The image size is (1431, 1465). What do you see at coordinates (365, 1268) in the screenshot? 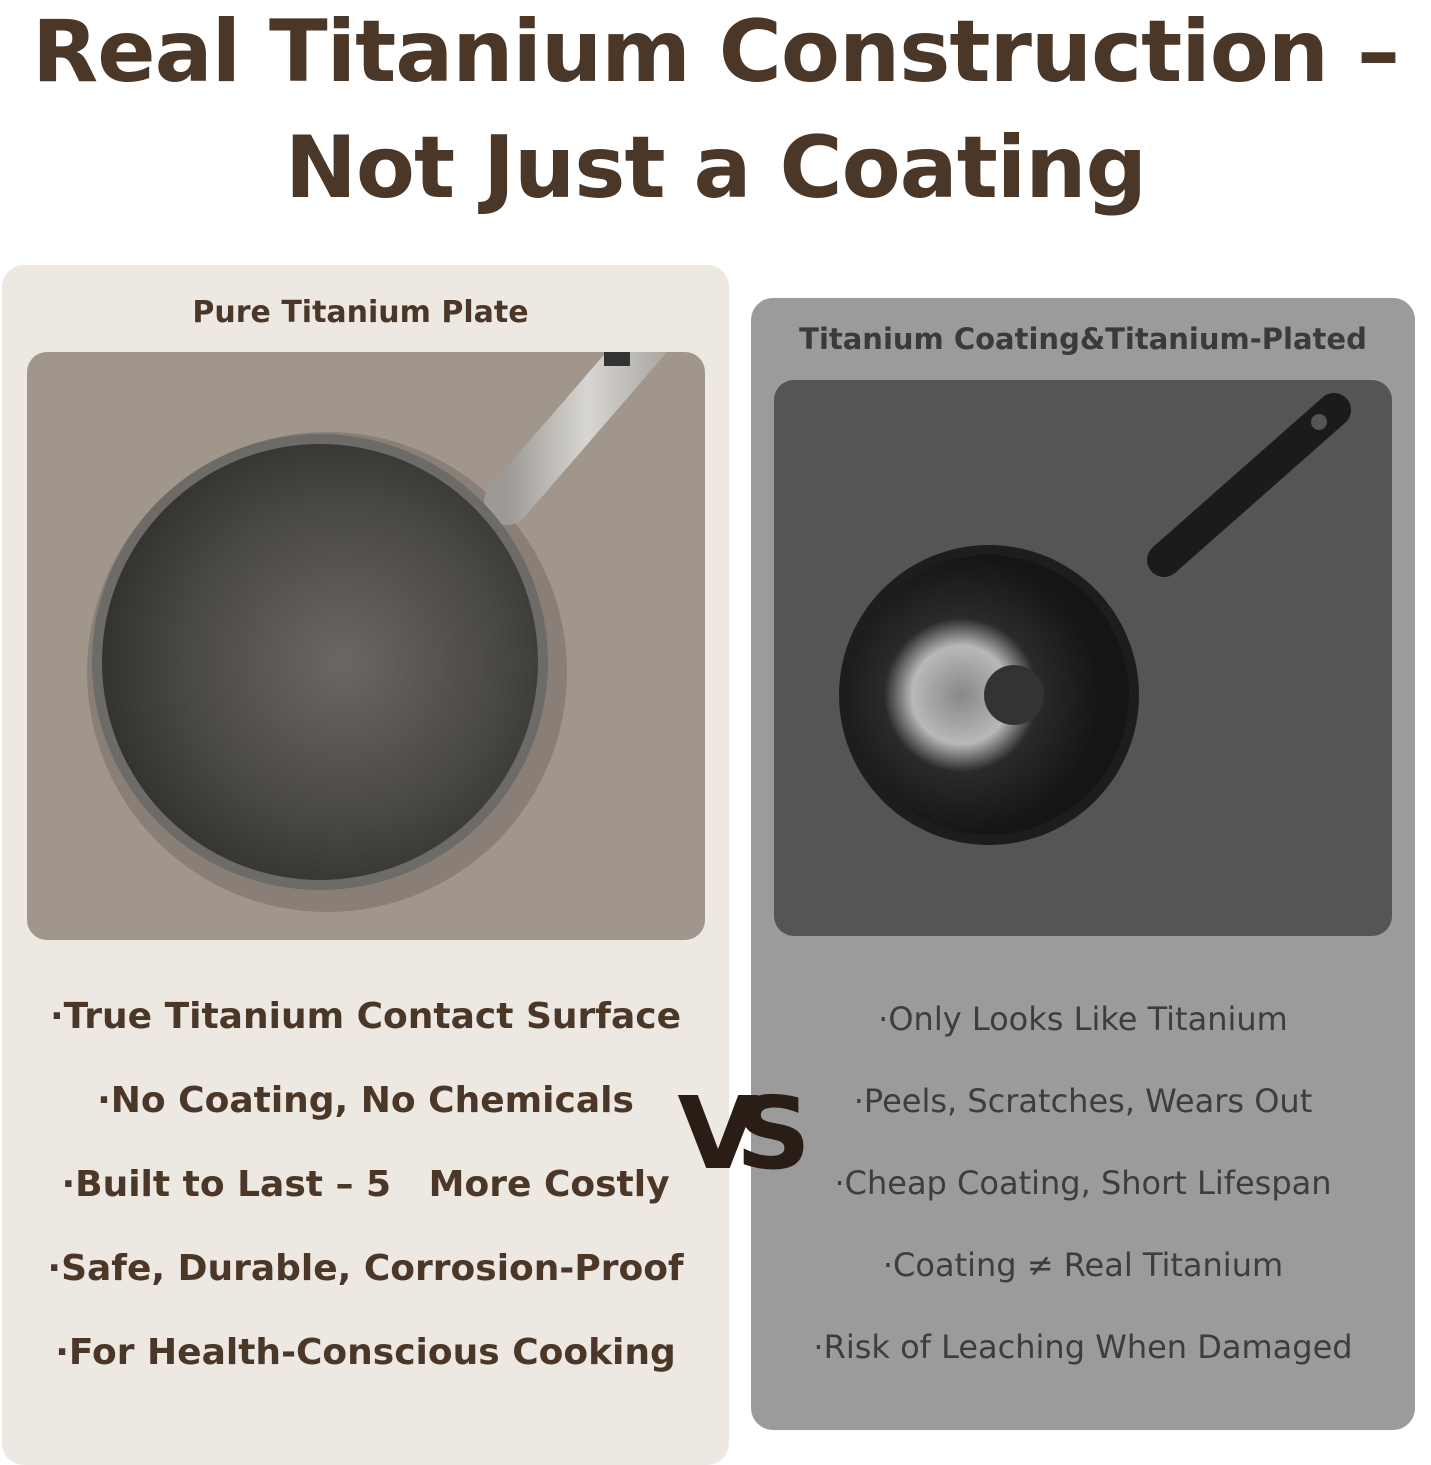
I see `feature-item: ·Safe, Durable, Corrosion-Proof` at bounding box center [365, 1268].